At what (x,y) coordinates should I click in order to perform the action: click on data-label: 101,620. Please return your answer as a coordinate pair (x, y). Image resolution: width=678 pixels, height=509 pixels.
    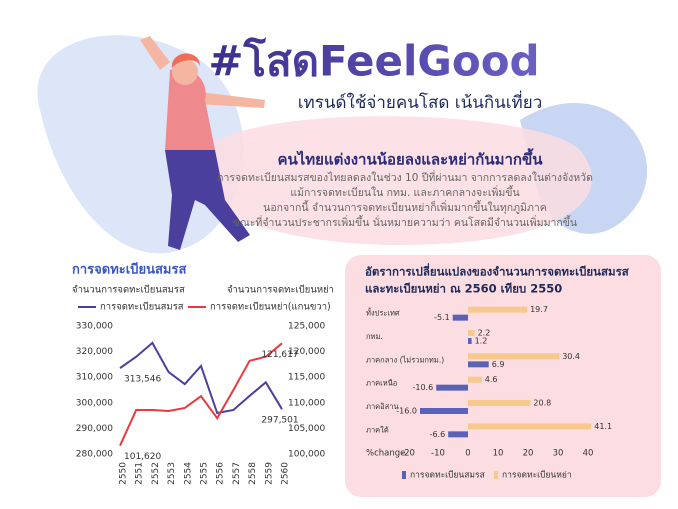
    Looking at the image, I should click on (142, 457).